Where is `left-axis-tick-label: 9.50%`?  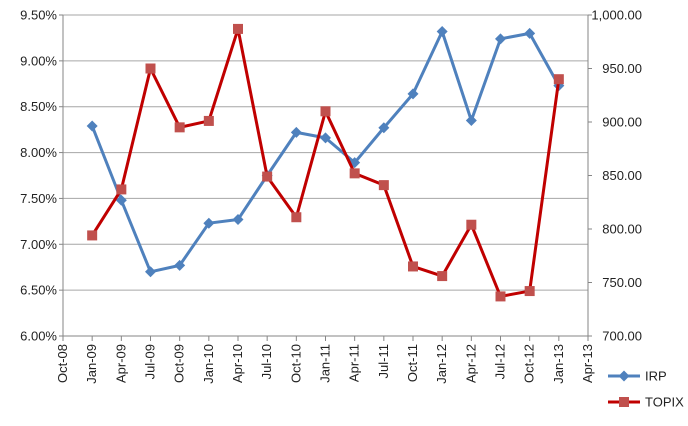 left-axis-tick-label: 9.50% is located at coordinates (38, 15).